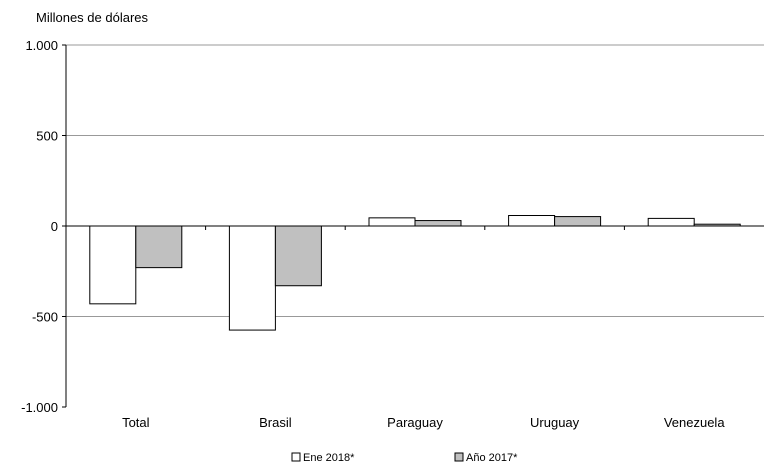 This screenshot has width=779, height=473. What do you see at coordinates (45, 317) in the screenshot?
I see `y-tick-label: -500` at bounding box center [45, 317].